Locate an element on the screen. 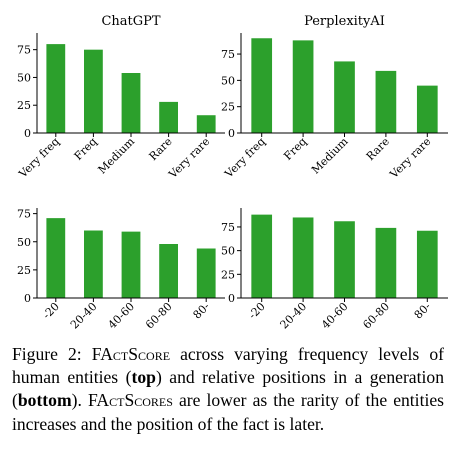  chart-title: ChatGPT is located at coordinates (130, 21).